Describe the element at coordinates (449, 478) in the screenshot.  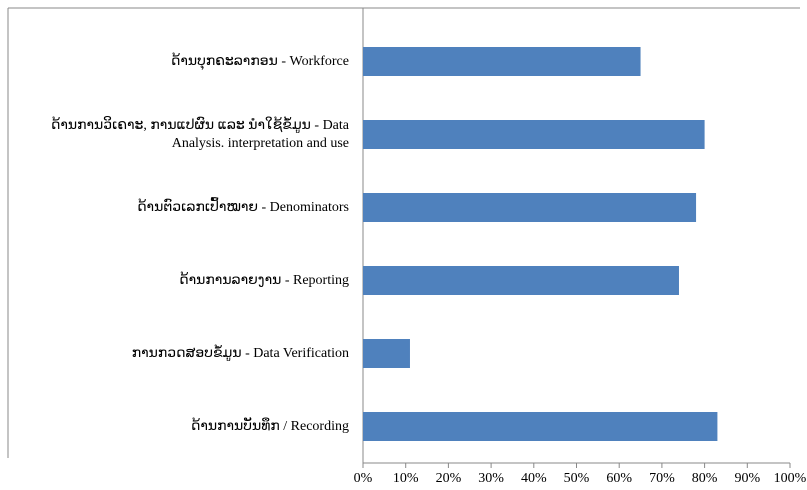
I see `x-tick-label: 20%` at that location.